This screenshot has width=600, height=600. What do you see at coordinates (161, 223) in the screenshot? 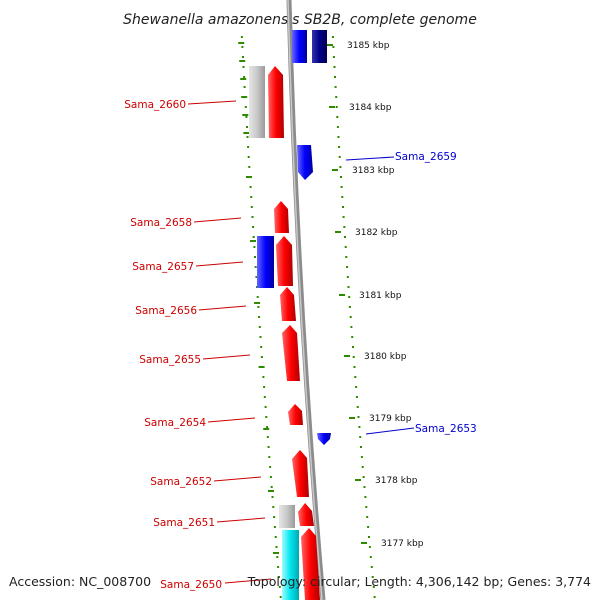
I see `gene-label-sama-2658: Sama_2658` at bounding box center [161, 223].